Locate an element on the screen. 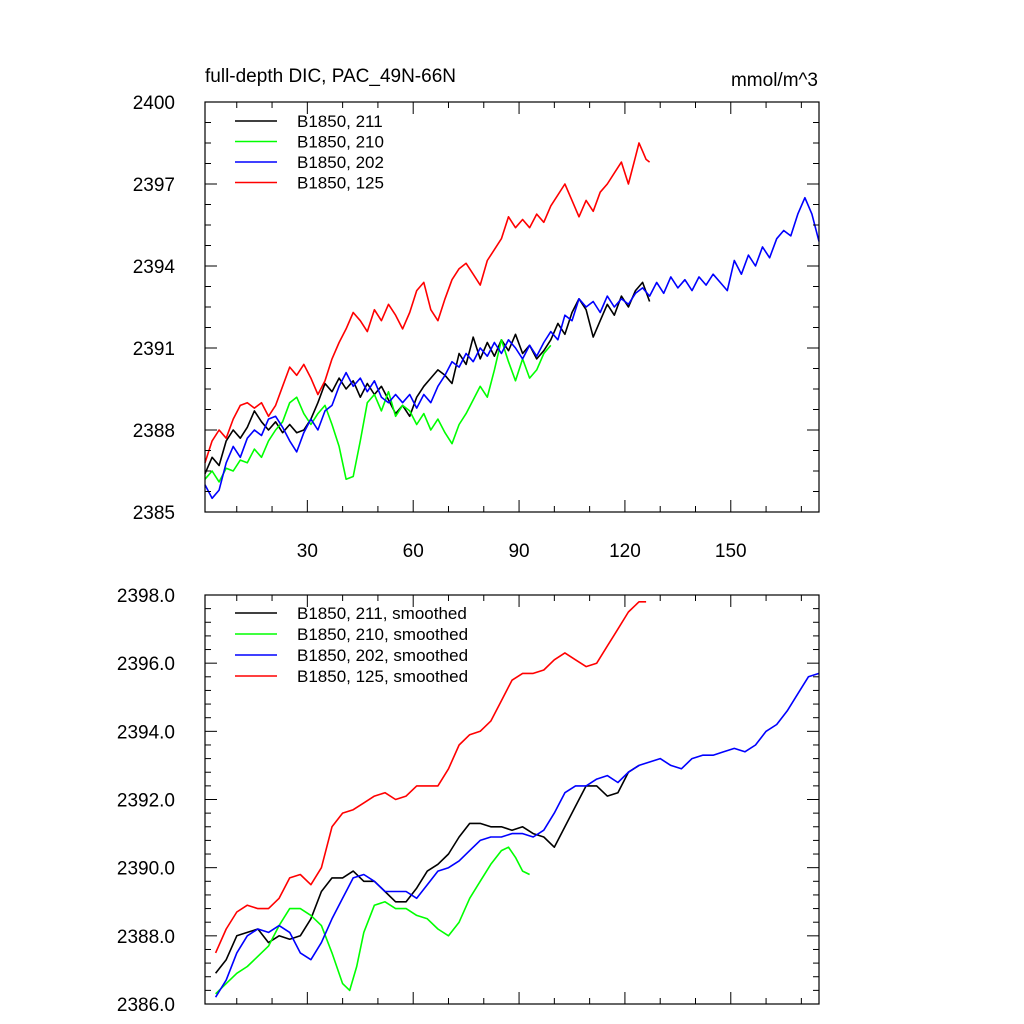  y-tick-label: 2394.0 is located at coordinates (146, 732).